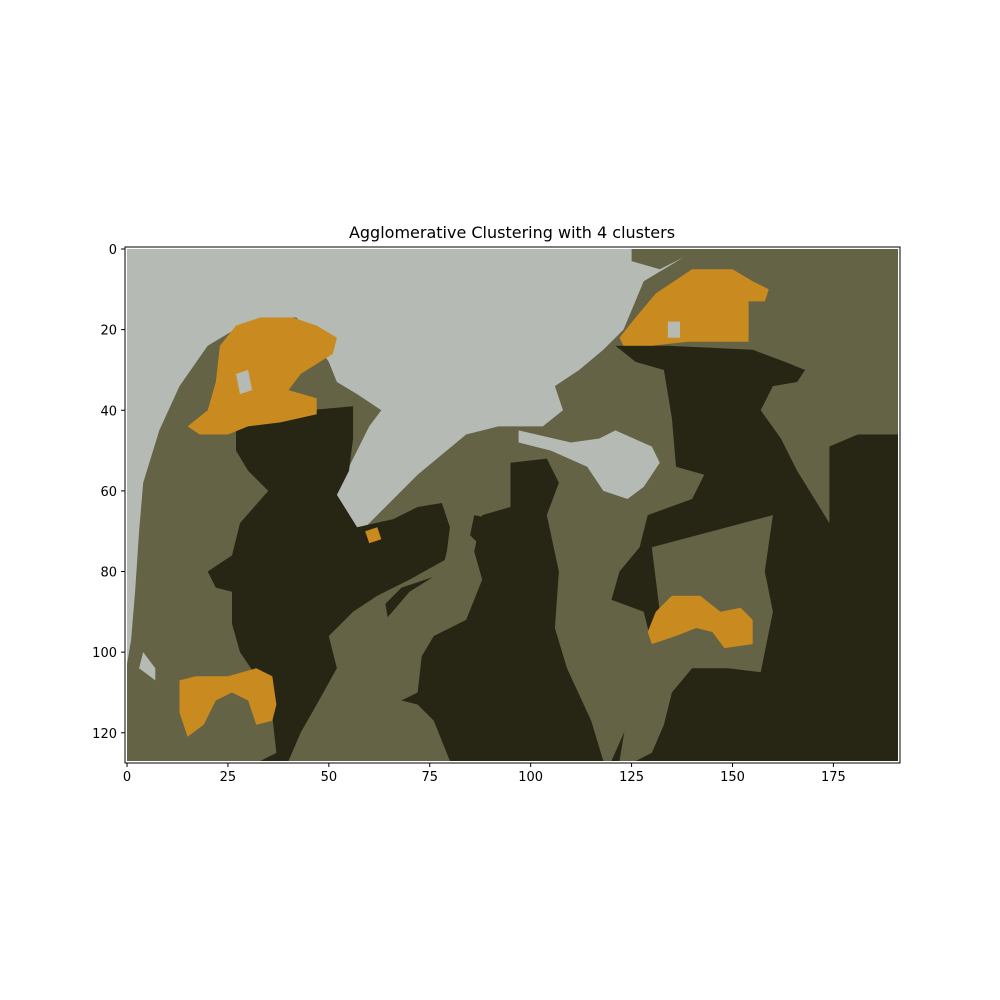 Image resolution: width=1000 pixels, height=1000 pixels. What do you see at coordinates (127, 777) in the screenshot?
I see `x-tick-label: 0` at bounding box center [127, 777].